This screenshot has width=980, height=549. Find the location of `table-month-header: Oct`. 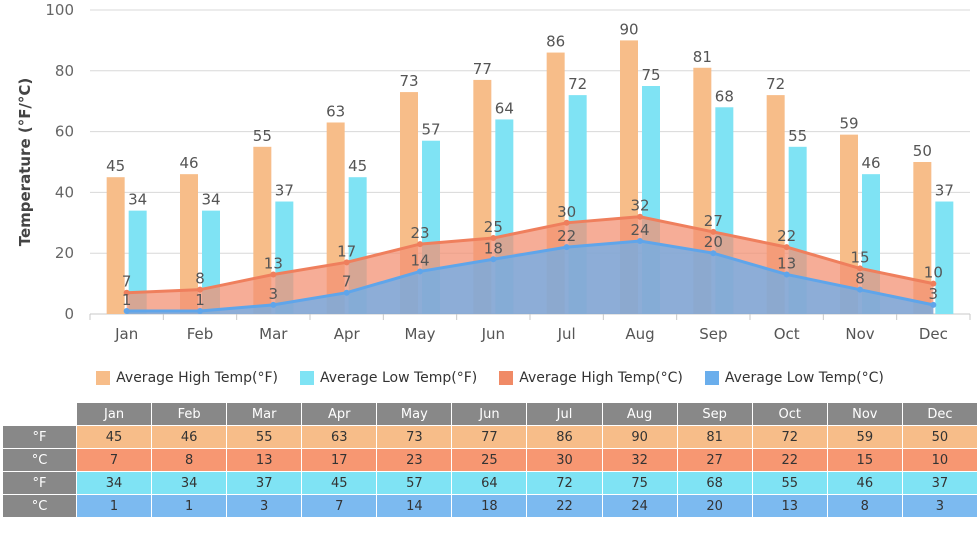

table-month-header: Oct is located at coordinates (789, 414).